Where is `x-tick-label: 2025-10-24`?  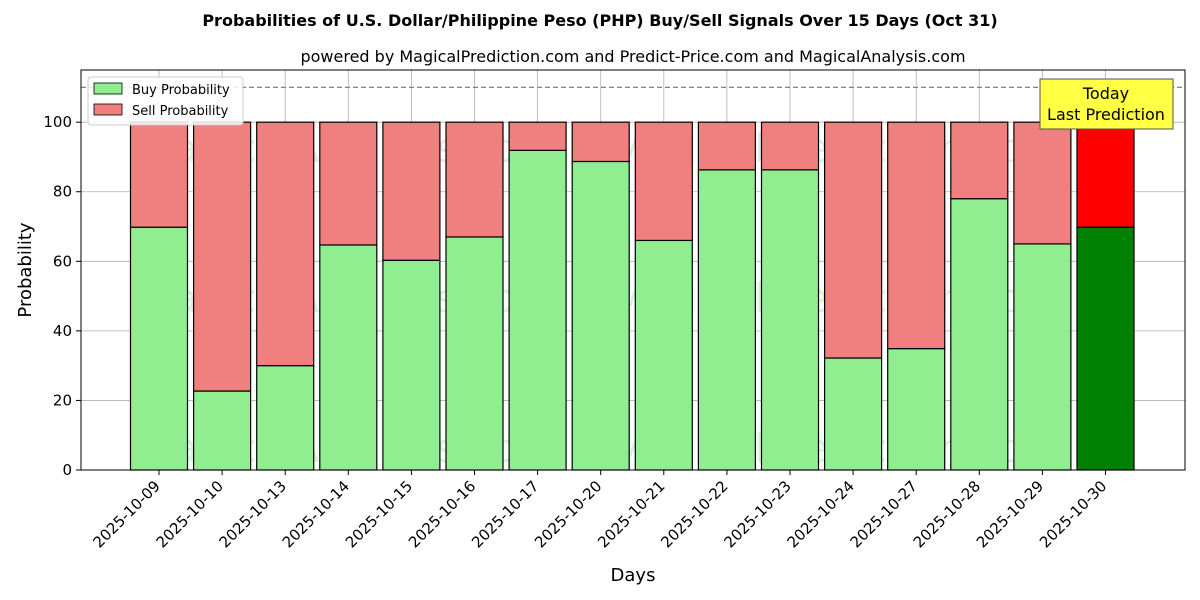
x-tick-label: 2025-10-24 is located at coordinates (821, 514).